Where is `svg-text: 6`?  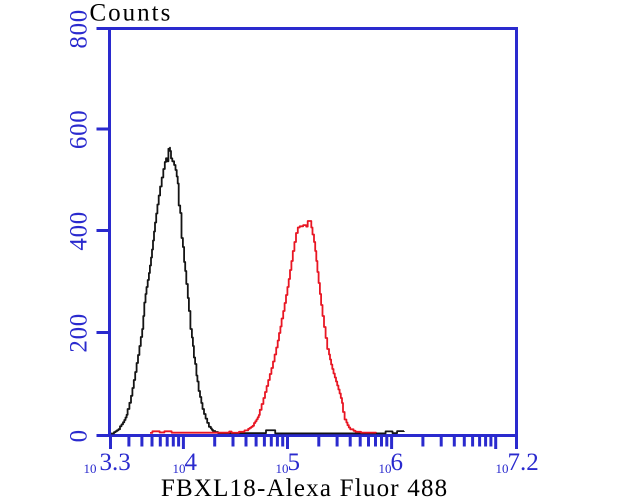 svg-text: 6 is located at coordinates (397, 462).